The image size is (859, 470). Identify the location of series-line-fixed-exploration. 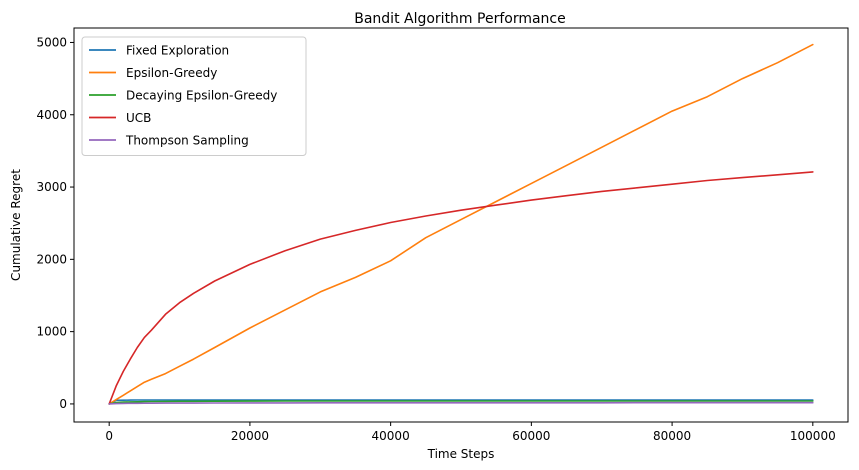
(461, 402).